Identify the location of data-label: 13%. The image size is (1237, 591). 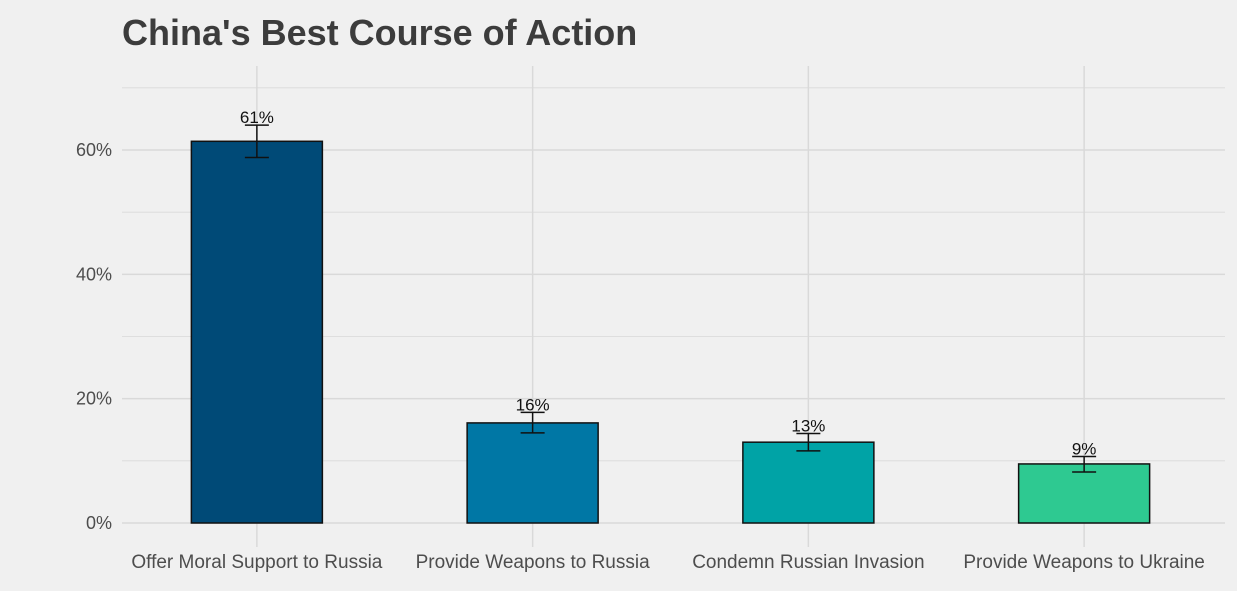
(808, 425).